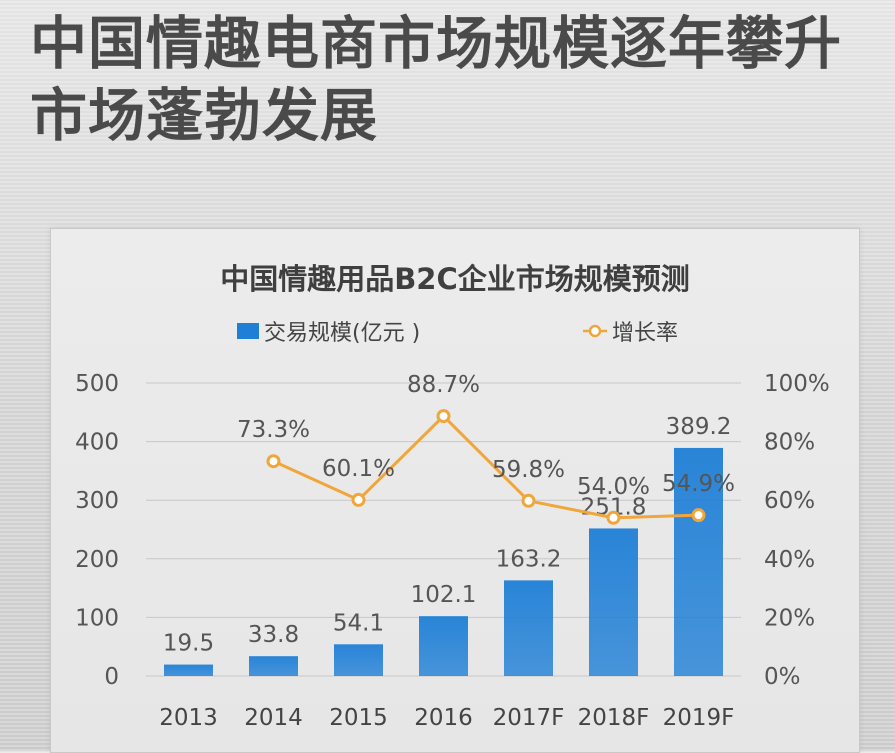 The width and height of the screenshot is (895, 753). What do you see at coordinates (789, 618) in the screenshot?
I see `y-right-tick-label: 20%` at bounding box center [789, 618].